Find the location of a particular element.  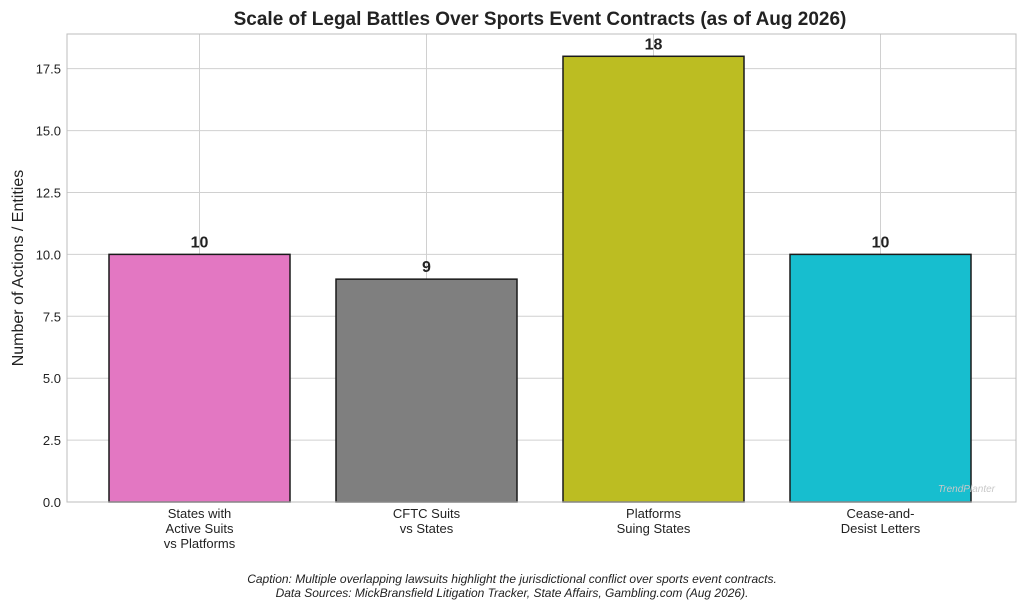

y-tick-label: 2.5 is located at coordinates (52, 440).